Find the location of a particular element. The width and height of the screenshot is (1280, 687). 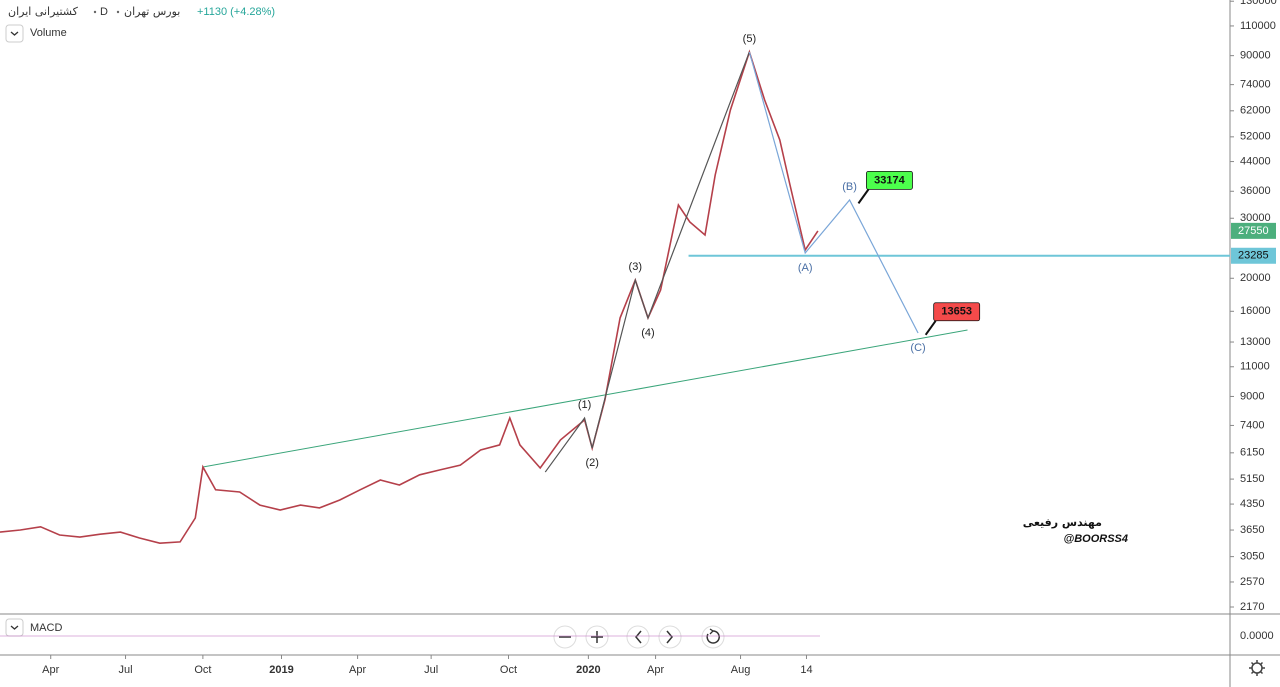

y-tick-label: 16000 is located at coordinates (1255, 311).